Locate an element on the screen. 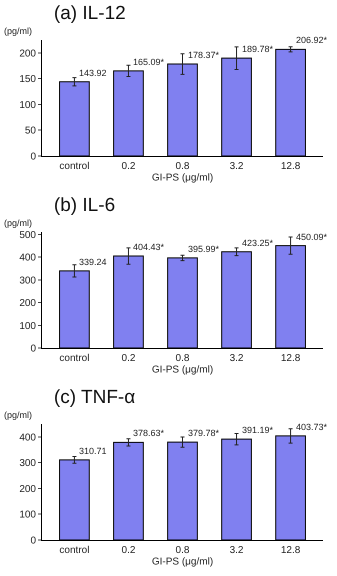 The image size is (337, 576). y-tick-label: 150 is located at coordinates (27, 80).